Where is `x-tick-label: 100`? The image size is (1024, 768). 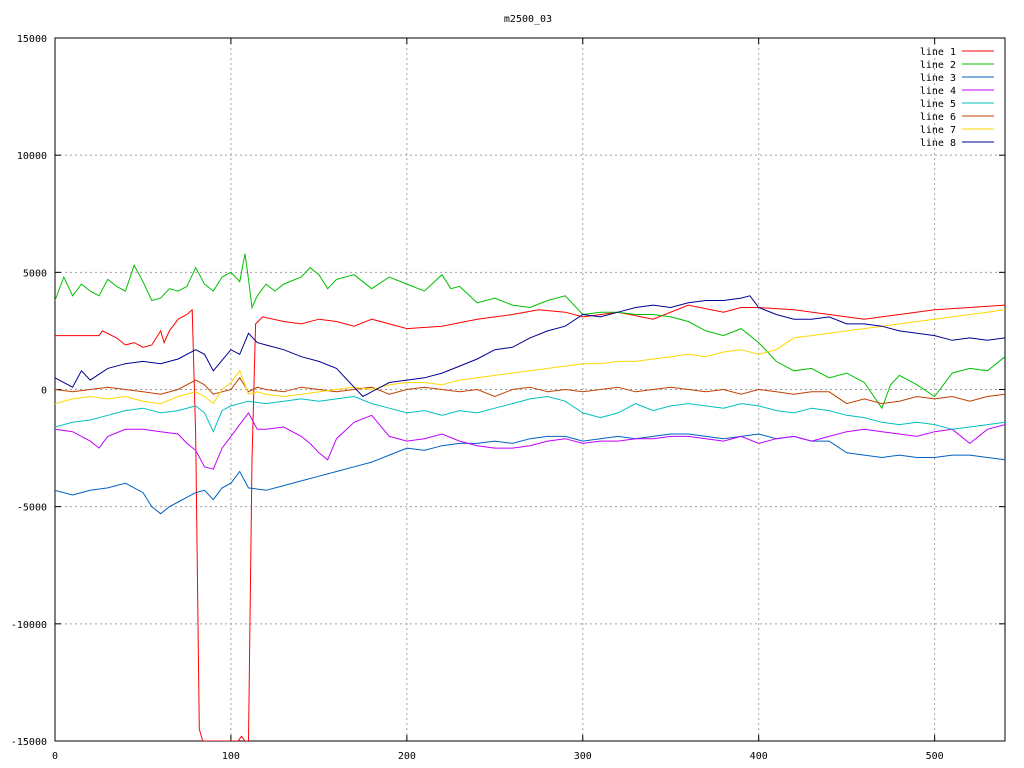 x-tick-label: 100 is located at coordinates (231, 756).